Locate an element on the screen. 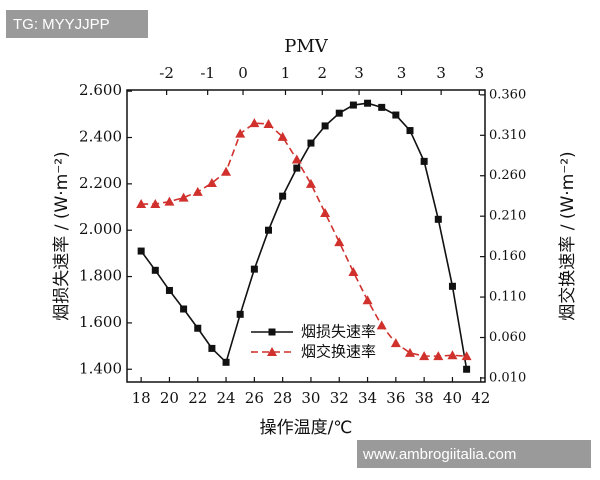  x-tick-label: 24 is located at coordinates (226, 398).